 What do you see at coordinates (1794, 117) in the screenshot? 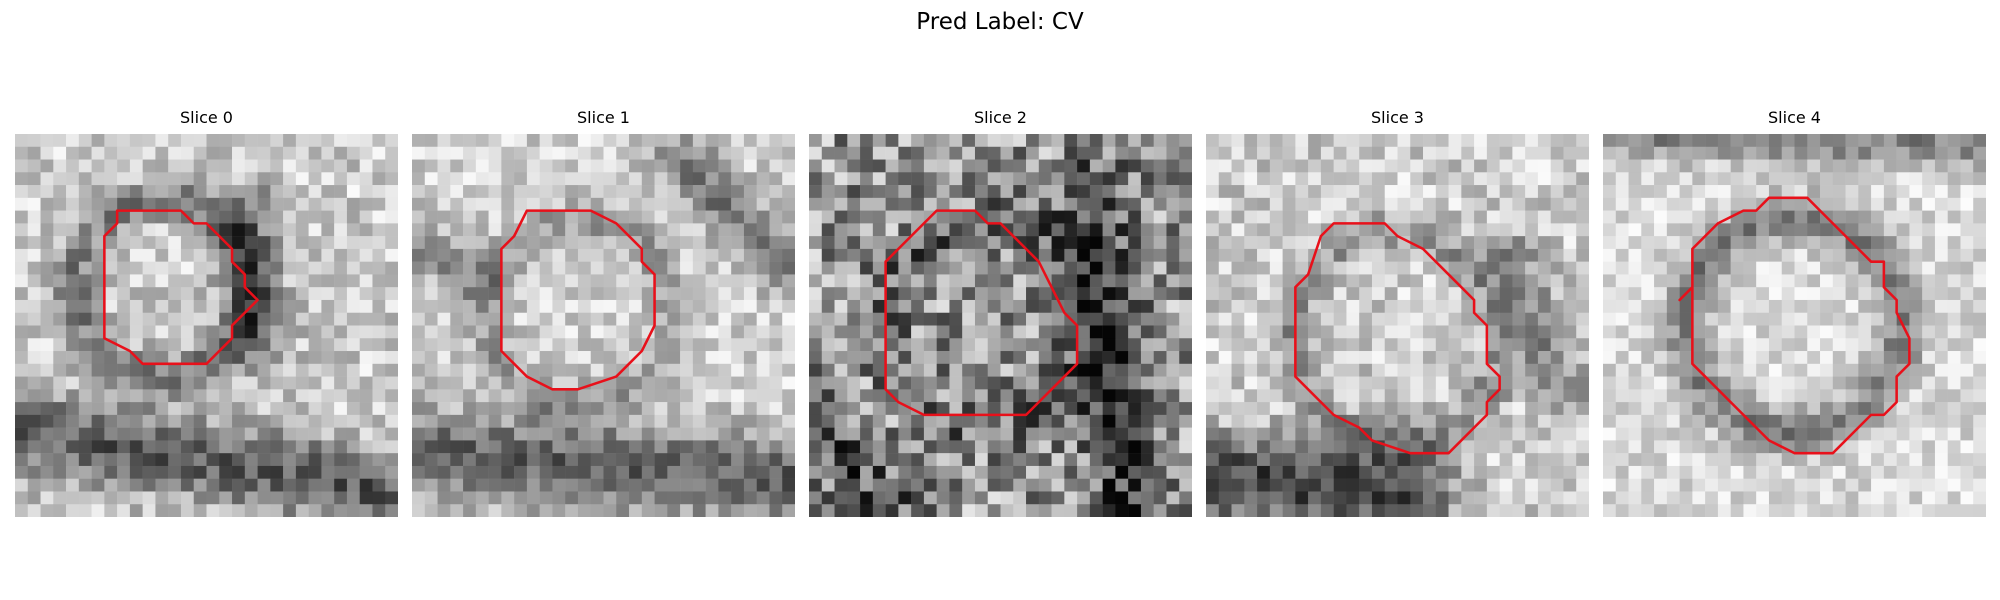
I see `slice-title: Slice 4` at bounding box center [1794, 117].